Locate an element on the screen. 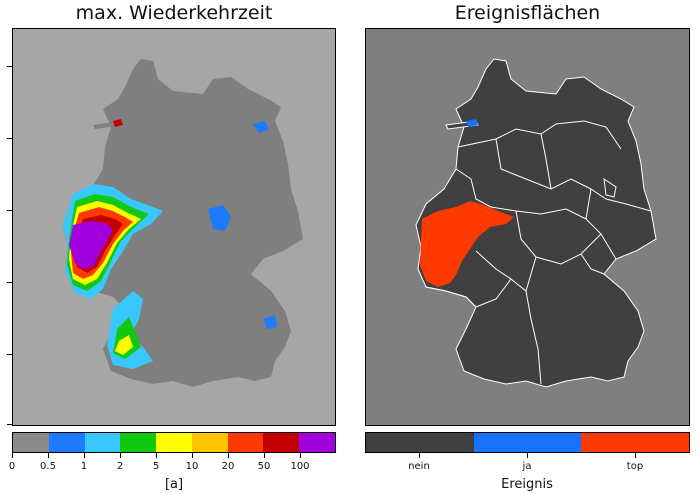  left-colorbar is located at coordinates (174, 442).